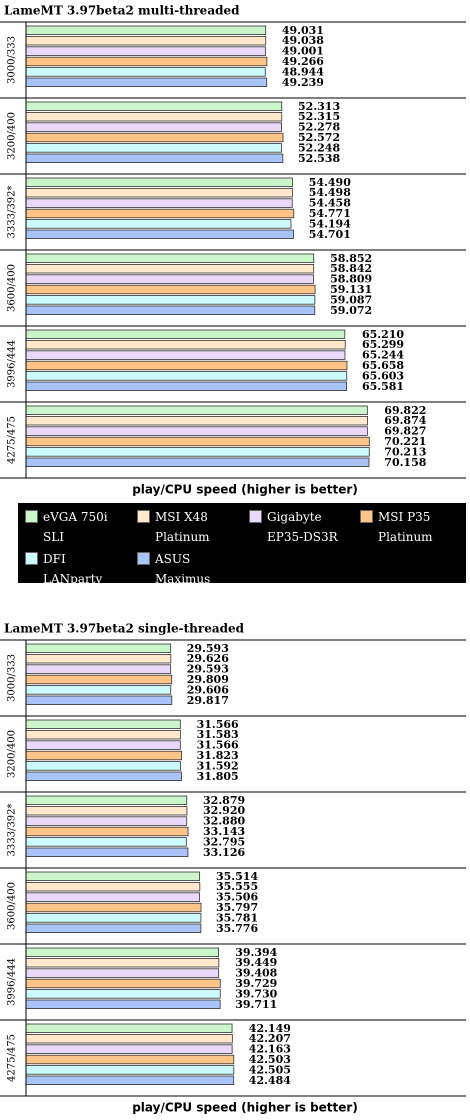 Image resolution: width=470 pixels, height=1120 pixels. I want to click on value-label: 29.593, so click(208, 648).